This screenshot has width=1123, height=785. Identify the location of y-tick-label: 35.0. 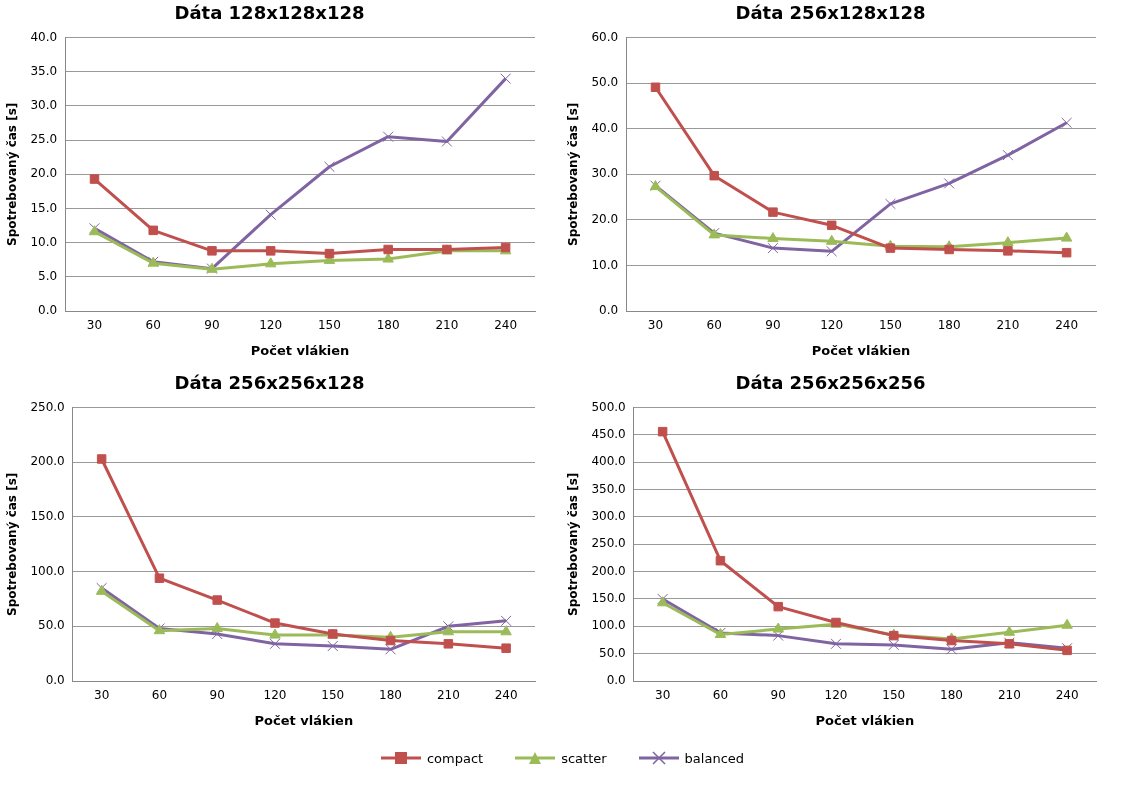
(44, 70).